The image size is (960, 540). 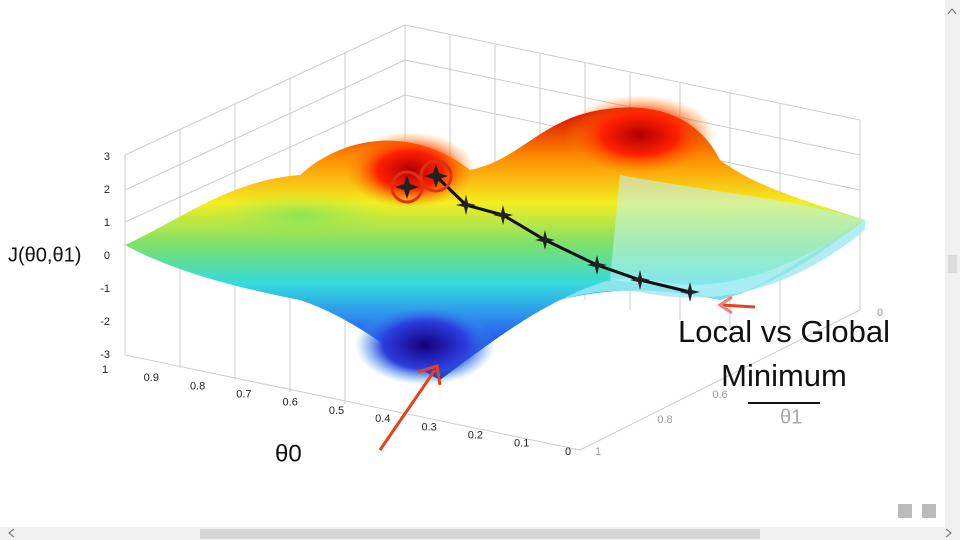 What do you see at coordinates (545, 230) in the screenshot?
I see `descent-path` at bounding box center [545, 230].